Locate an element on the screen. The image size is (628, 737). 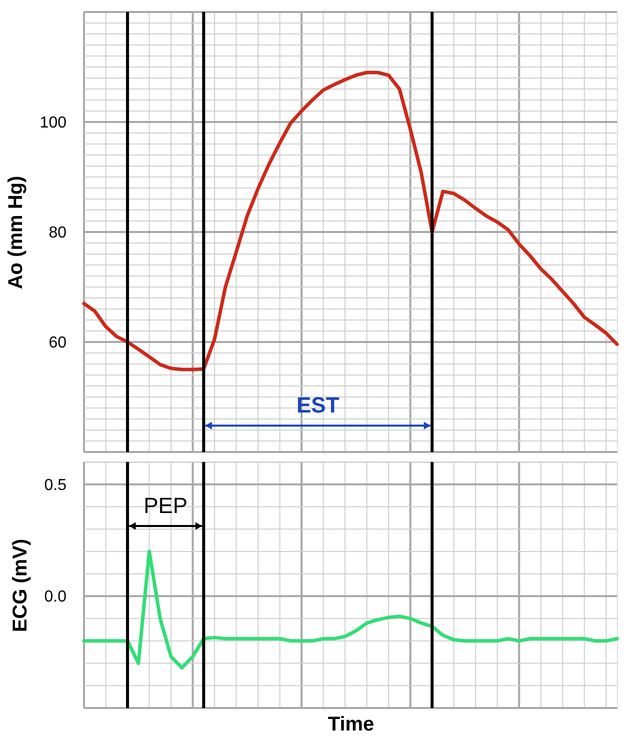
y-tick-label: 0.5 is located at coordinates (55, 485).